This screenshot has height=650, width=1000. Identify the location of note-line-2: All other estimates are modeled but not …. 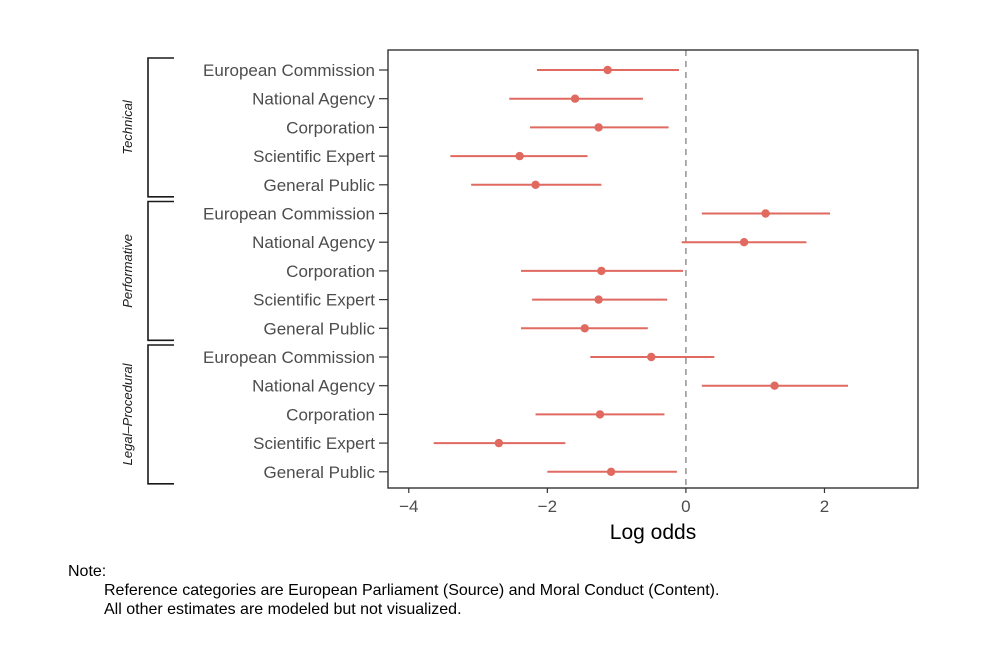
(283, 609).